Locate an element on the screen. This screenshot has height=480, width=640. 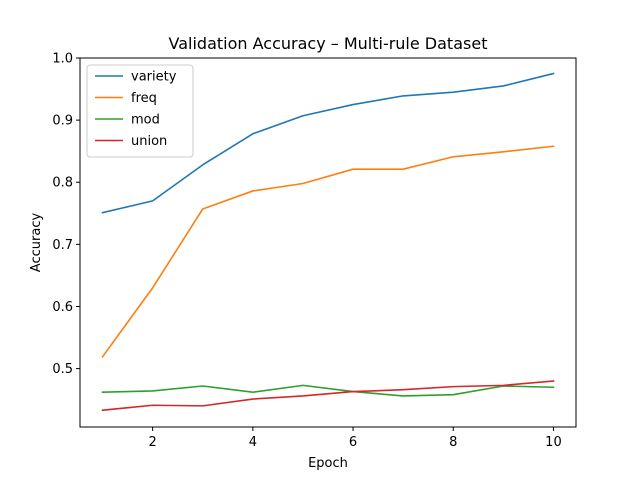
y-axis-label: Accuracy is located at coordinates (36, 243).